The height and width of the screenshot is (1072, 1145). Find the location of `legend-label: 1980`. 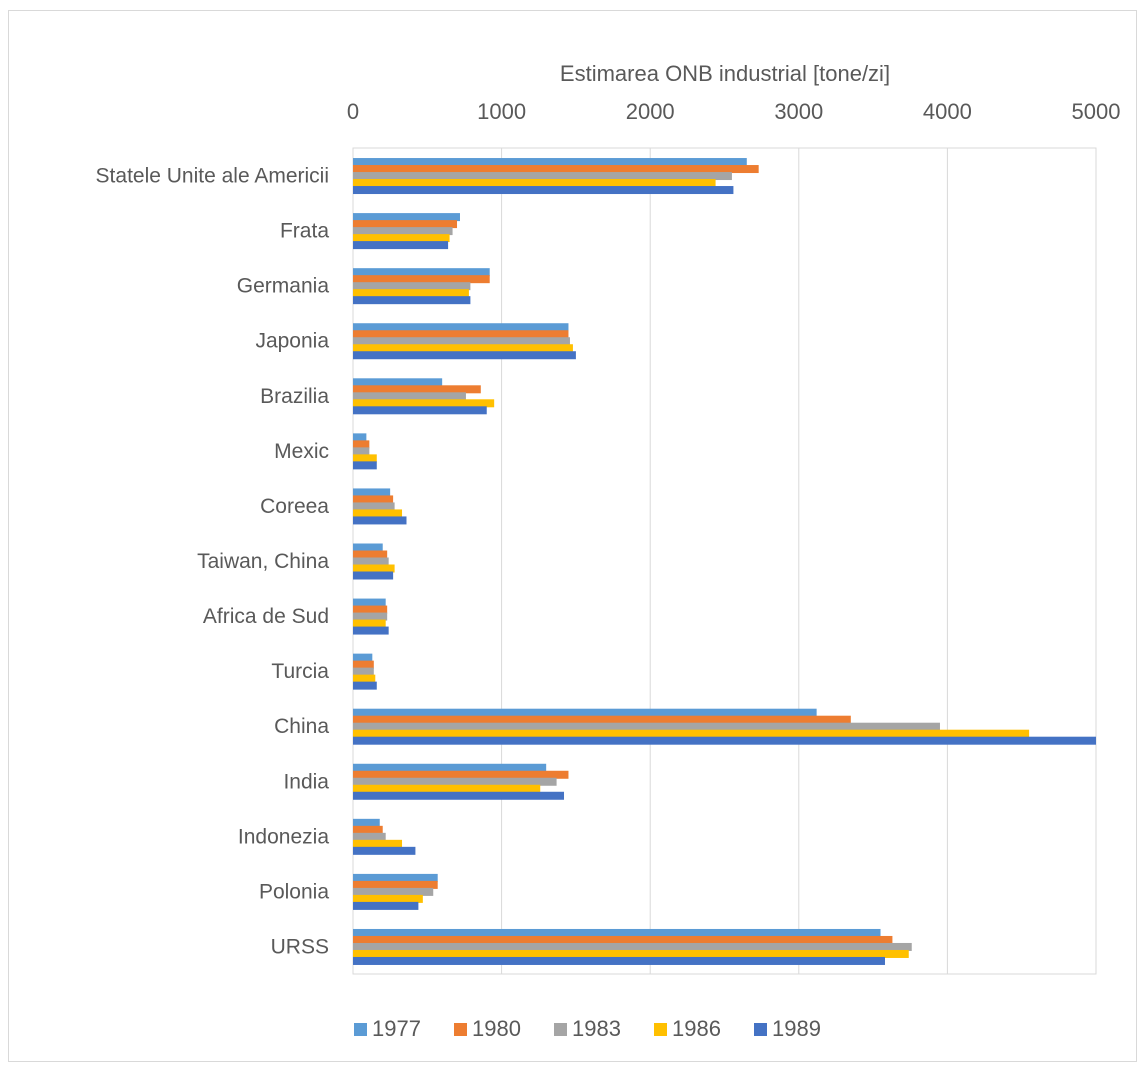

legend-label: 1980 is located at coordinates (496, 1028).